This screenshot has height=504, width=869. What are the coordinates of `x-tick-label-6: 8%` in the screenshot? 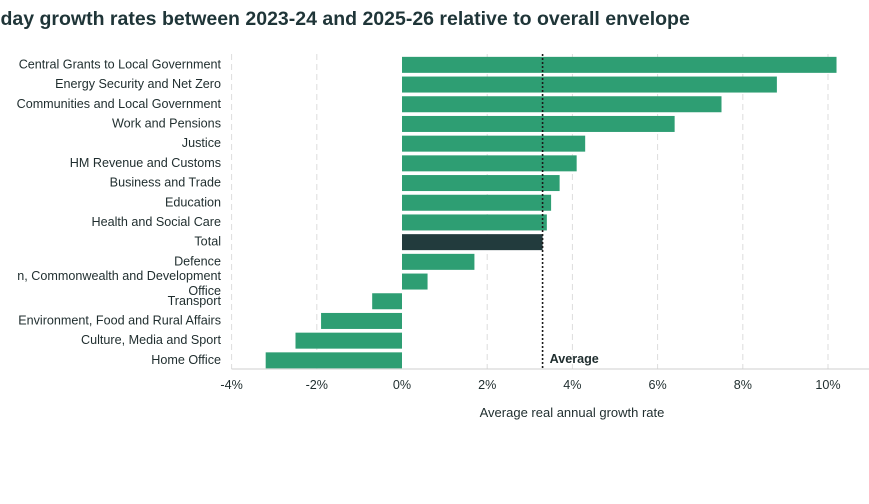 It's located at (743, 385).